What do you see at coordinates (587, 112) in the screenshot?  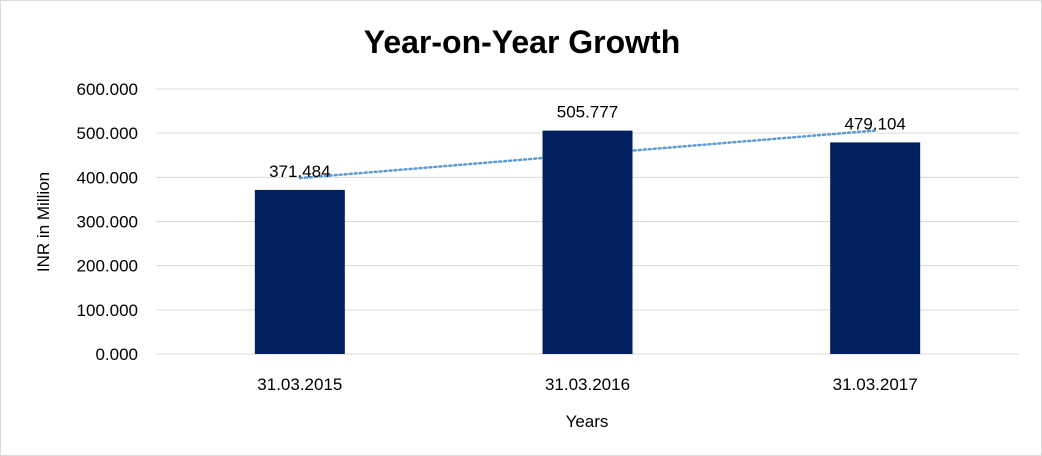 I see `data-label: 505.777` at bounding box center [587, 112].